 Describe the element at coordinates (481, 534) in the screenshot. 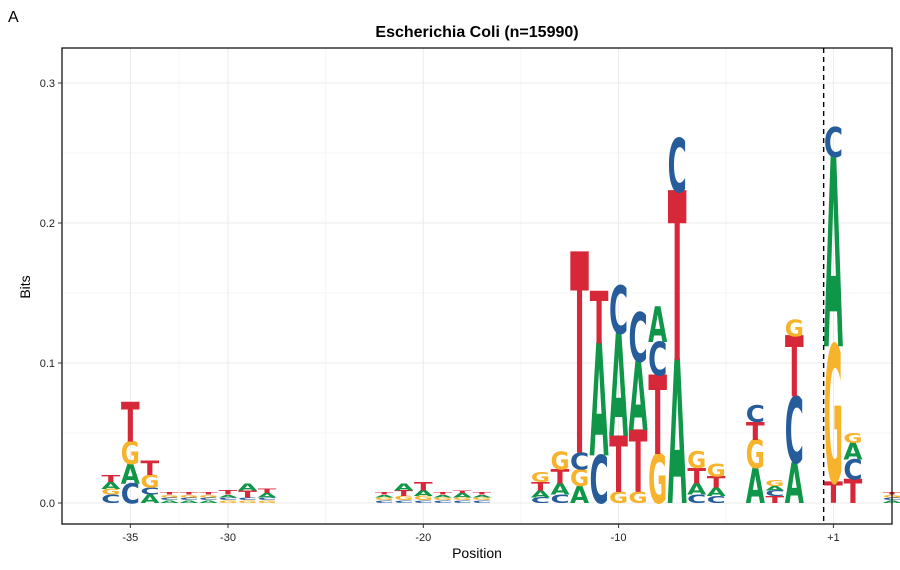

I see `x-axis-ticks: -35 -30 -20 -10 +1` at that location.